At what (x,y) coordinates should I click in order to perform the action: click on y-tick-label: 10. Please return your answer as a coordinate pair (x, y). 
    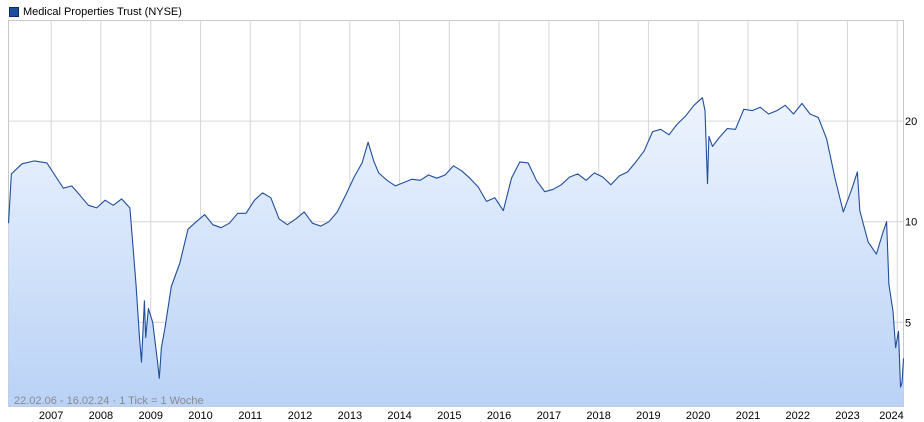
    Looking at the image, I should click on (911, 223).